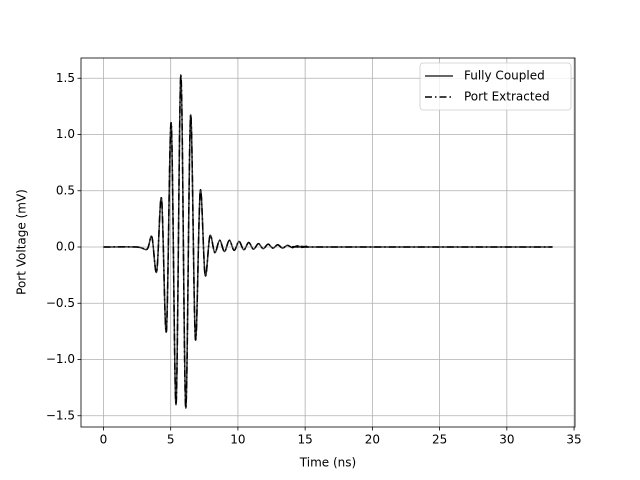  What do you see at coordinates (60, 359) in the screenshot?
I see `y-tick-label: −1.0` at bounding box center [60, 359].